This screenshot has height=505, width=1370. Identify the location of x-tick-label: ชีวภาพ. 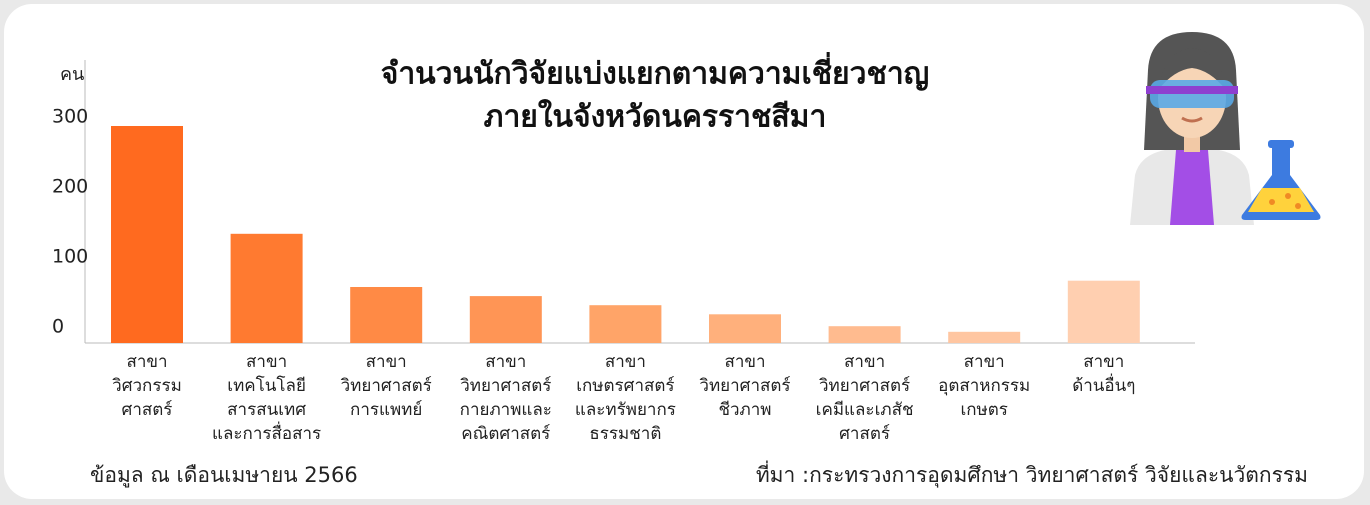
(744, 410).